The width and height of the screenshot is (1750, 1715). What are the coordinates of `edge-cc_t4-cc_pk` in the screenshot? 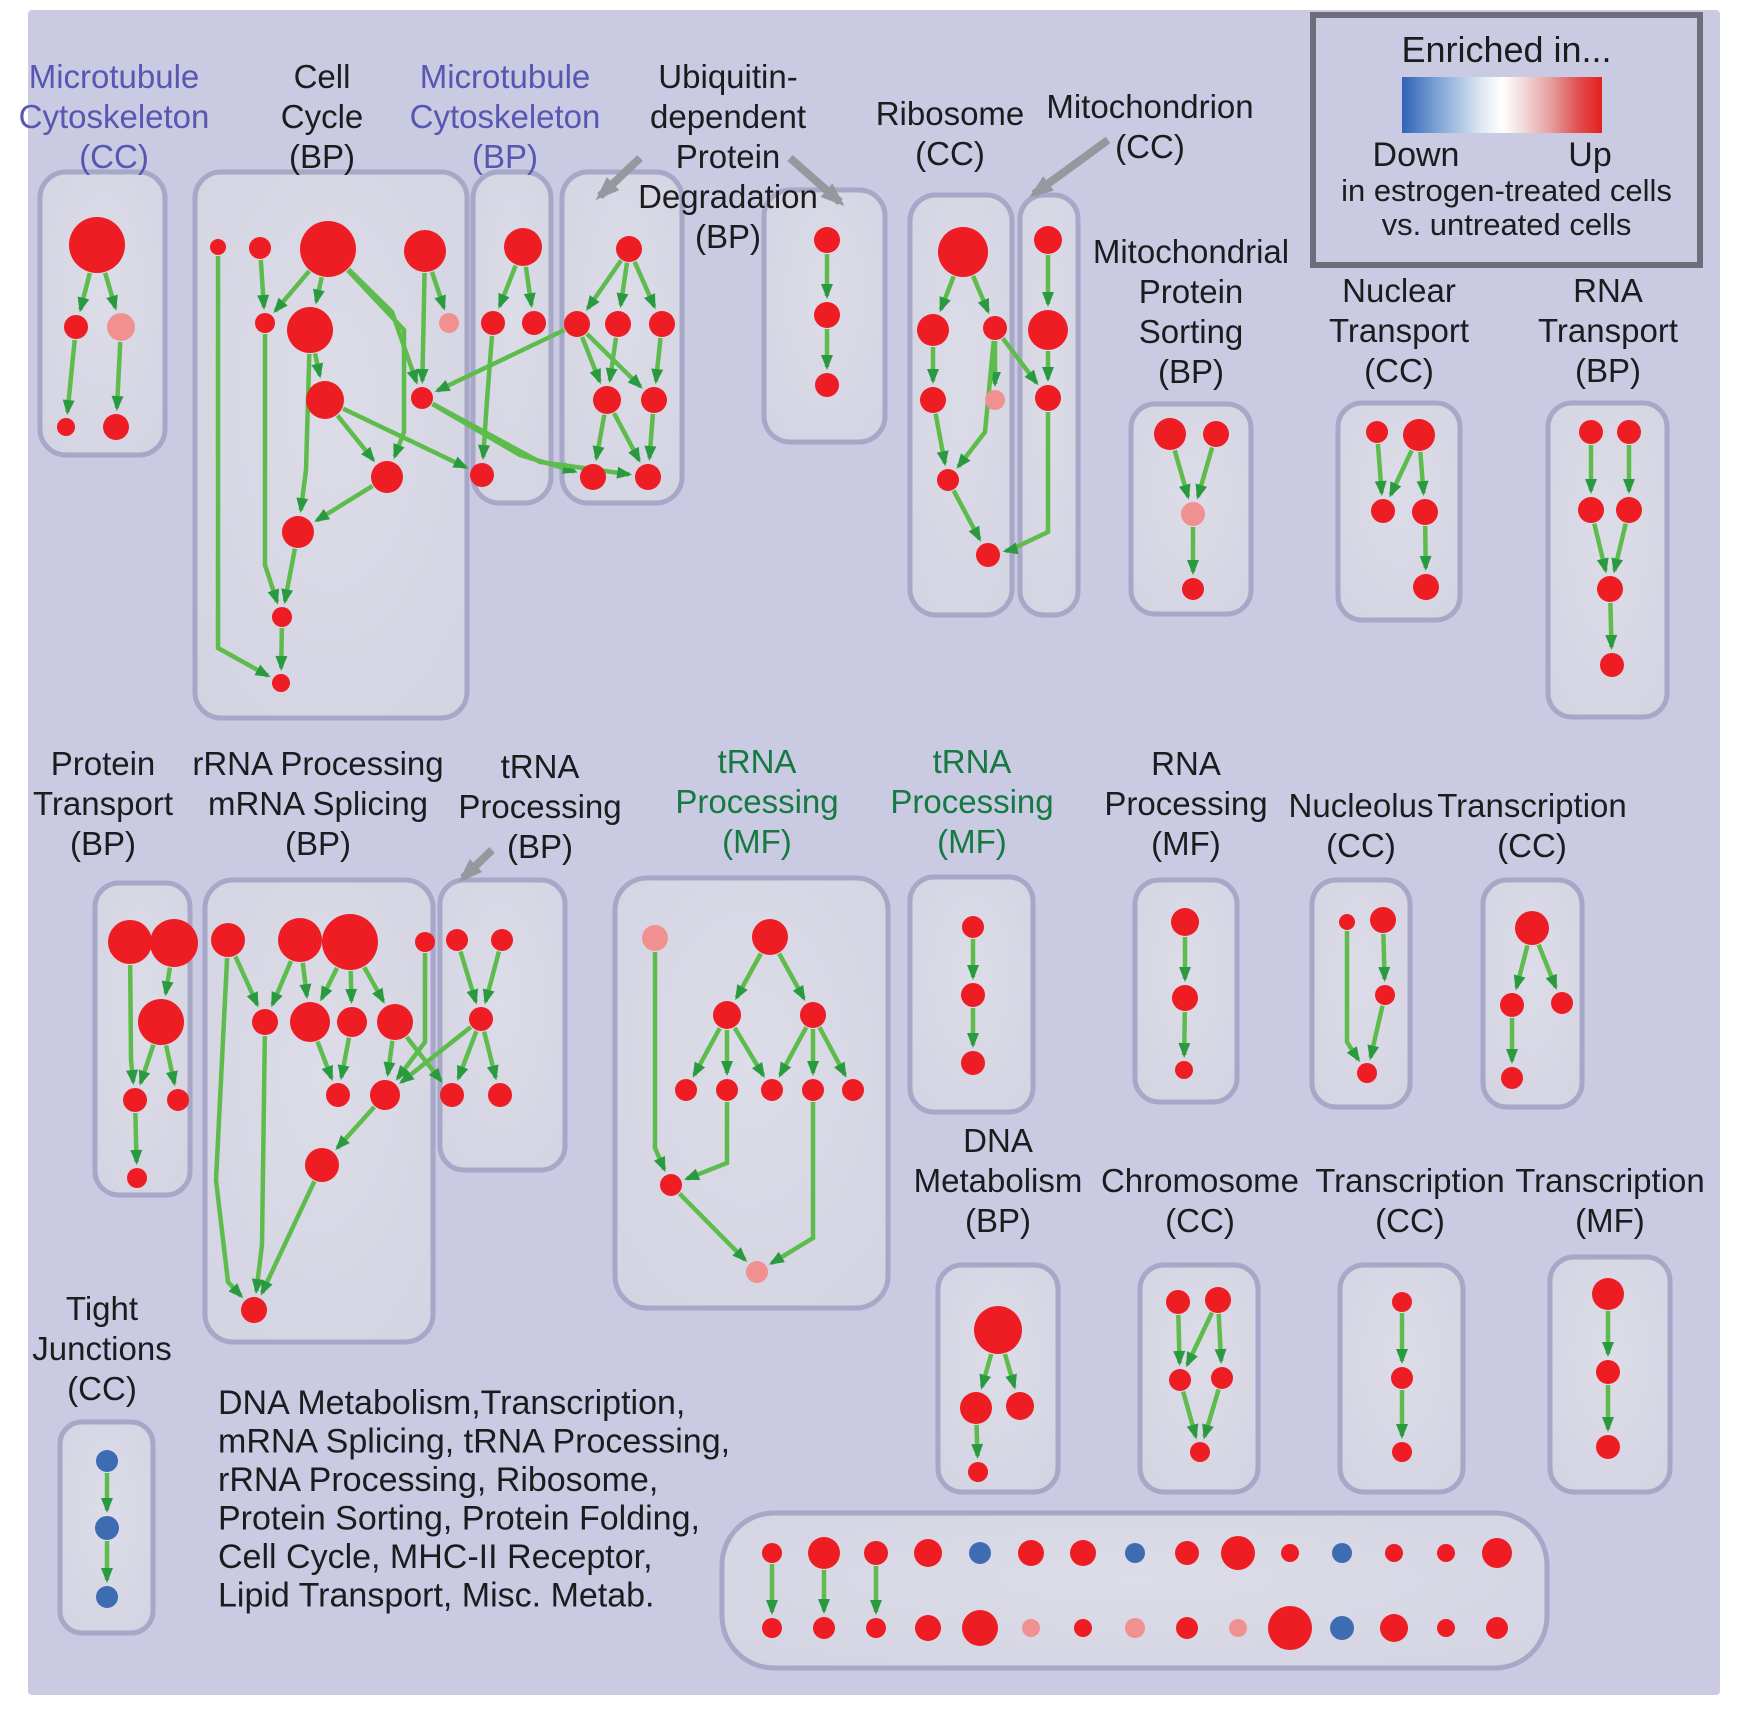 It's located at (438, 291).